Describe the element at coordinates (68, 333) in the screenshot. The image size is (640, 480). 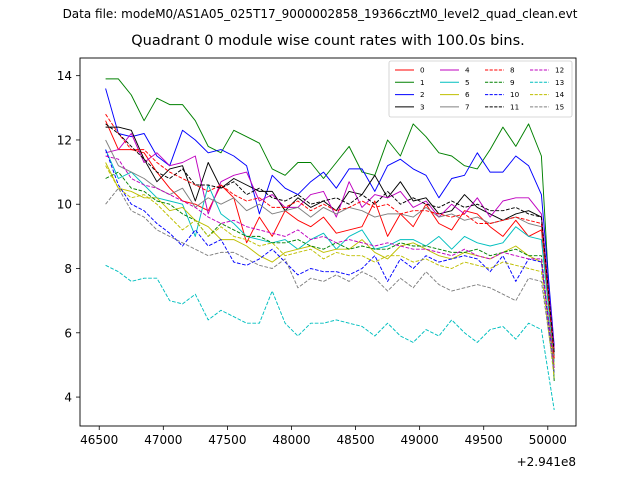
I see `y-tick-label: 6` at that location.